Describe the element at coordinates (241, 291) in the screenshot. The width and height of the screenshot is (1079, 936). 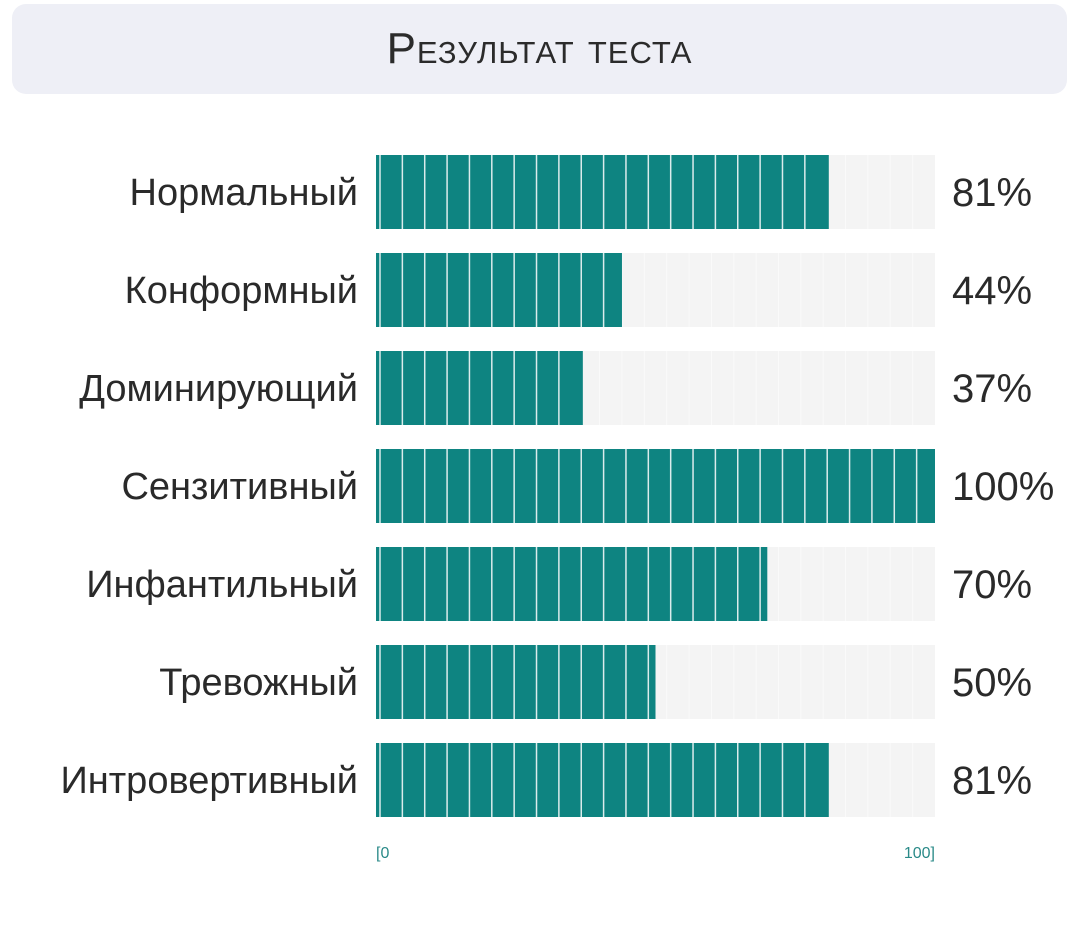
I see `category-label: Конформный` at that location.